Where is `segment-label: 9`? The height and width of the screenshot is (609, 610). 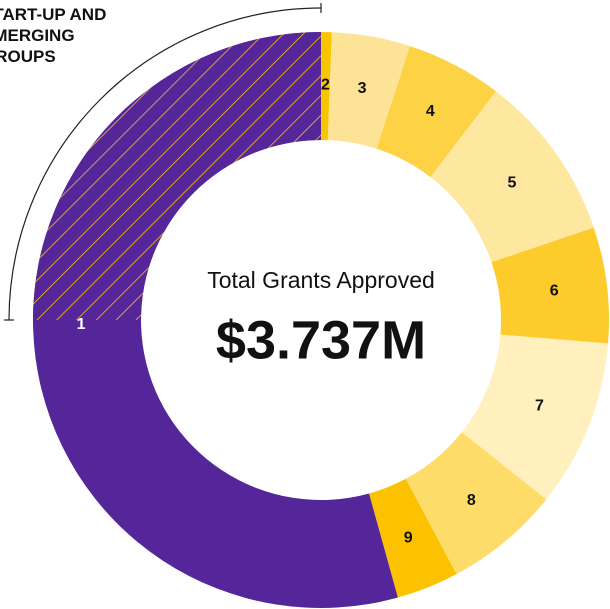 segment-label: 9 is located at coordinates (408, 537).